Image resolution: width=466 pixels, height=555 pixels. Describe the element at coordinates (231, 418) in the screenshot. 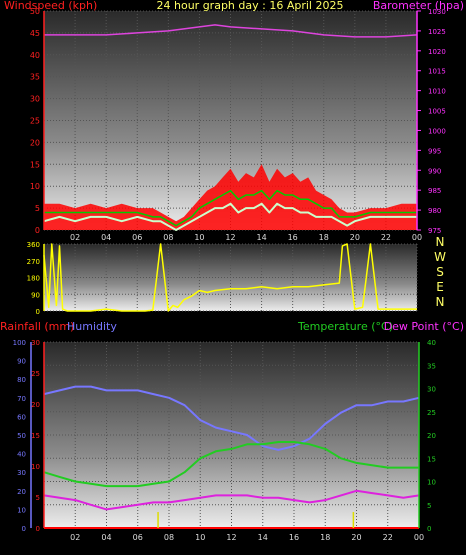

I see `humidity-line` at that location.